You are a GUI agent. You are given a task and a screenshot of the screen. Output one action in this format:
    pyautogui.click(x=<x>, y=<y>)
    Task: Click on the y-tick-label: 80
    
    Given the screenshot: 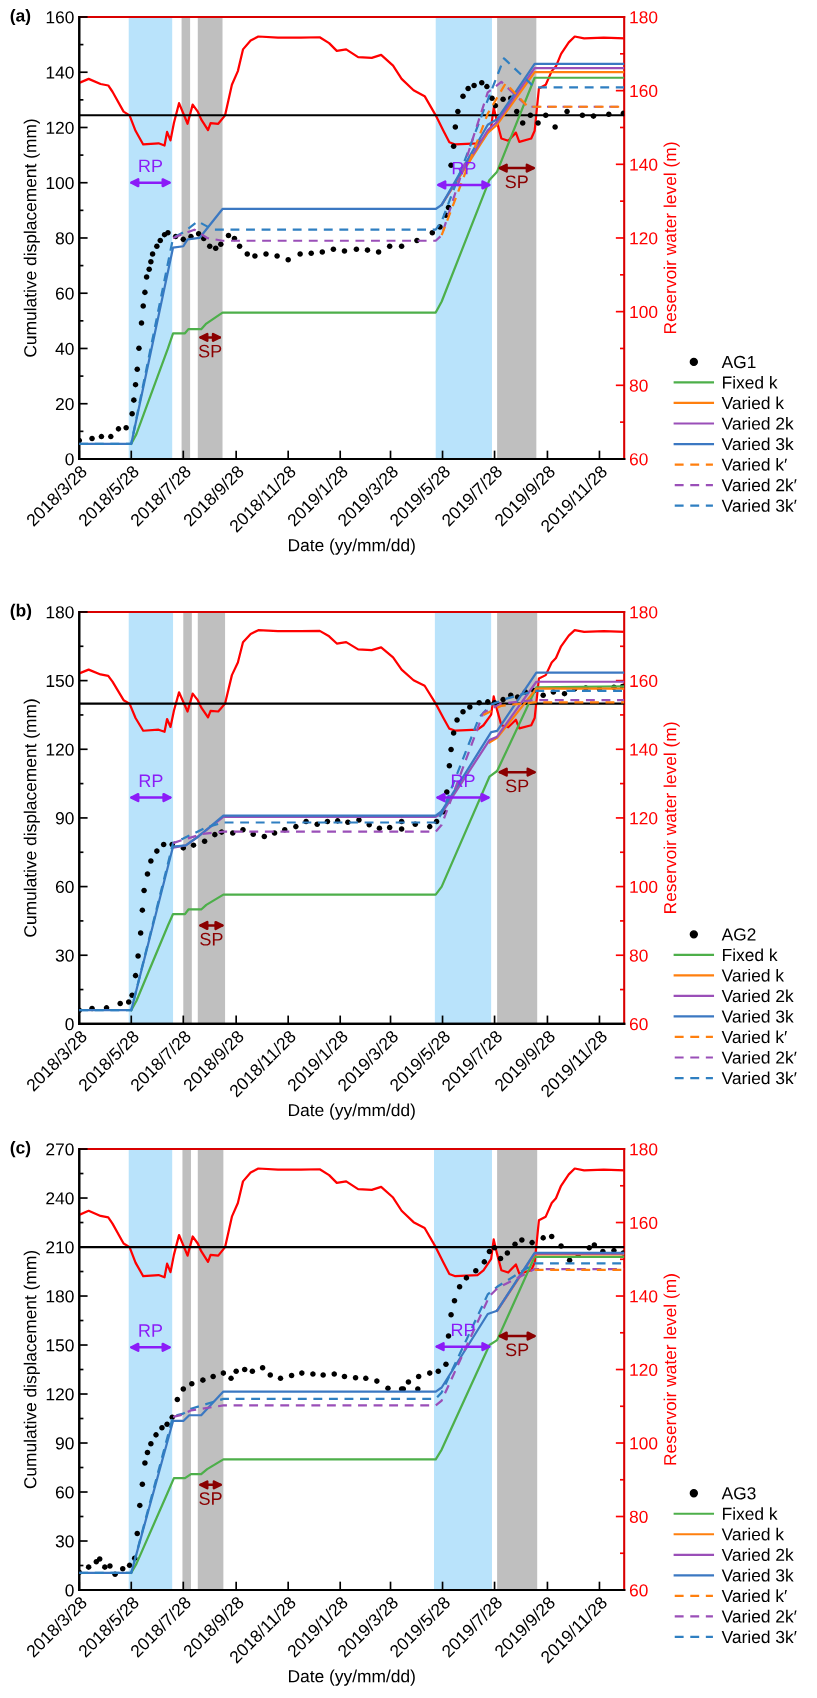 What is the action you would take?
    pyautogui.click(x=64, y=238)
    